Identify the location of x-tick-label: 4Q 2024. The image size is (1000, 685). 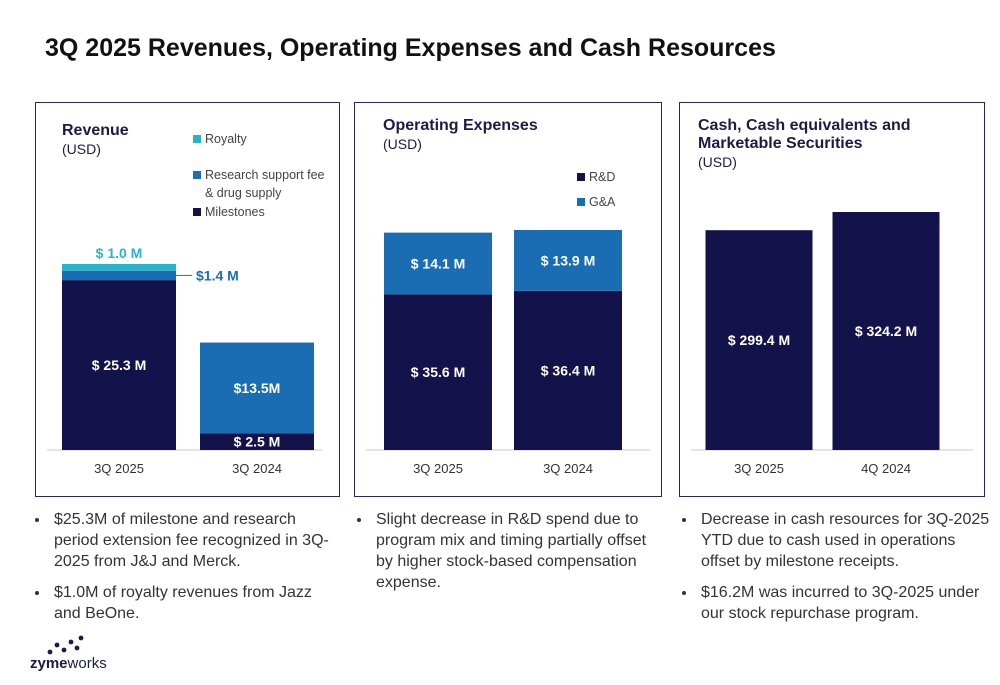
(886, 468).